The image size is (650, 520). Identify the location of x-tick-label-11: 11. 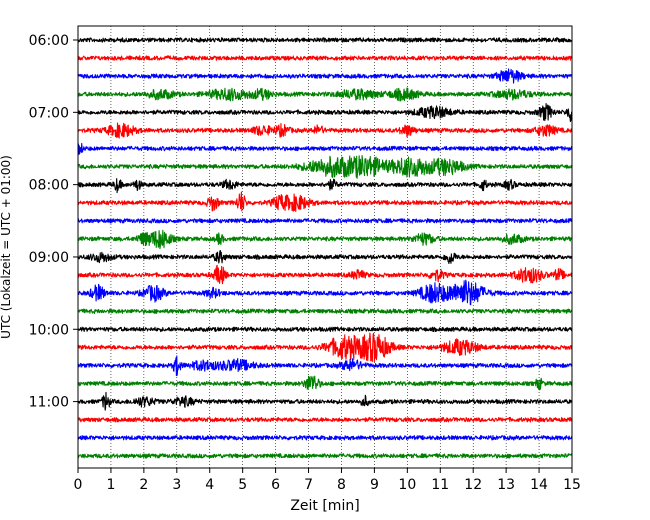
(440, 485).